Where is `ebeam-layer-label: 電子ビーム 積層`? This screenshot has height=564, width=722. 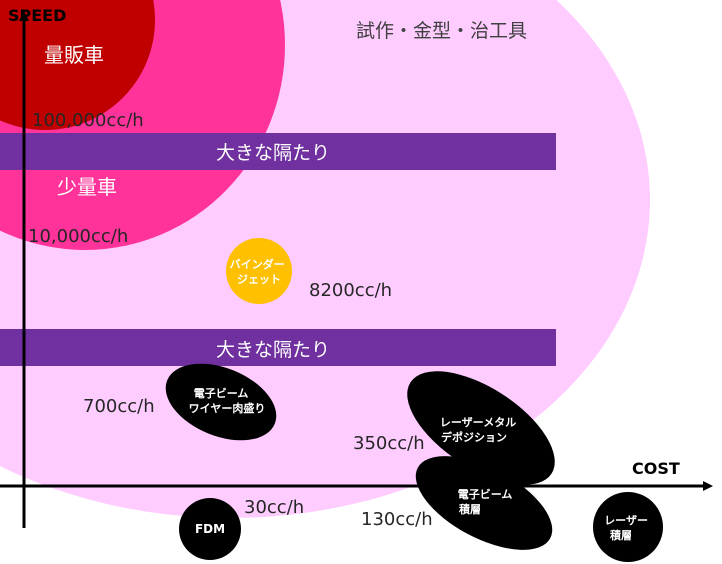 ebeam-layer-label: 電子ビーム 積層 is located at coordinates (487, 501).